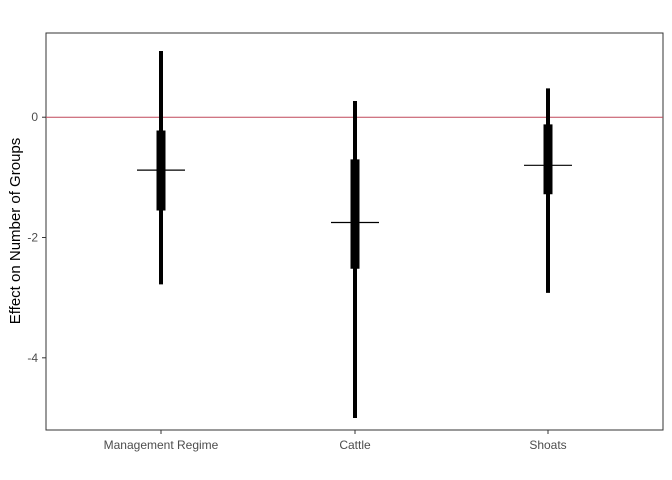 Image resolution: width=672 pixels, height=480 pixels. What do you see at coordinates (34, 117) in the screenshot?
I see `y-tick-label: 0` at bounding box center [34, 117].